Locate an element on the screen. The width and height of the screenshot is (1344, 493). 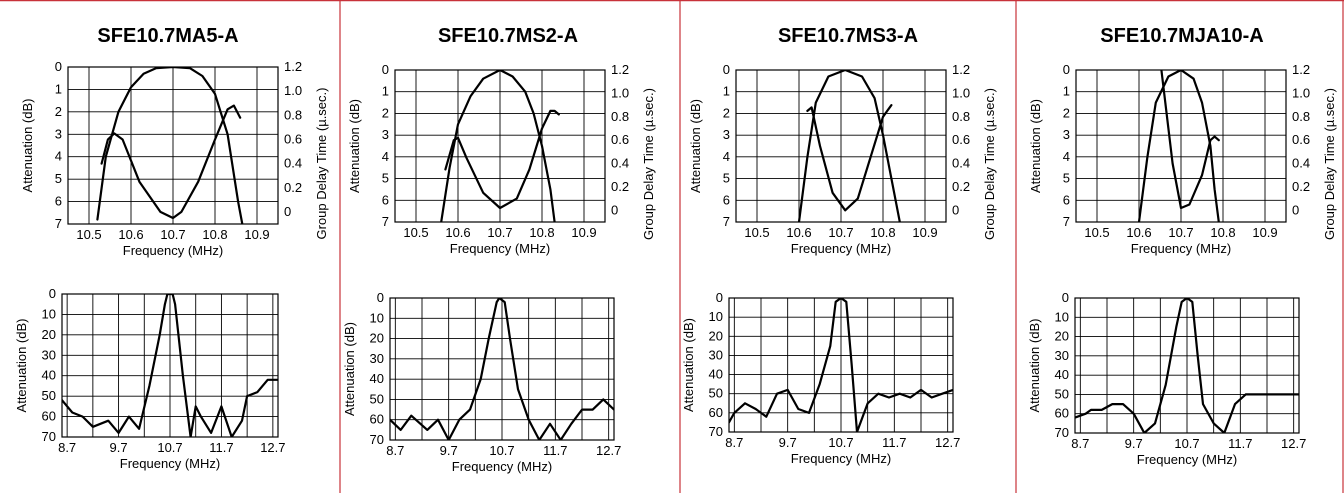
panel-title: SFE10.7MS3-A is located at coordinates (848, 36).